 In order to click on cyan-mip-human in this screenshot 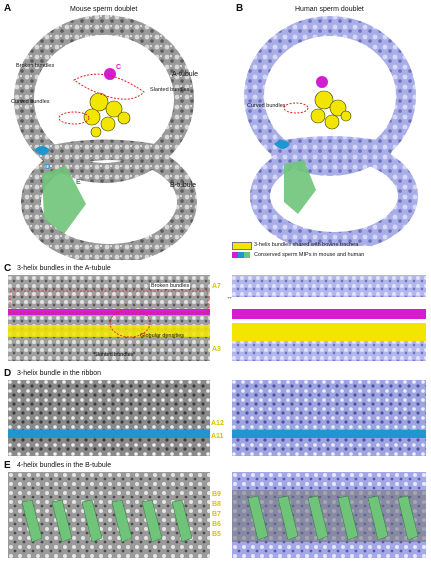, I will do `click(282, 144)`.